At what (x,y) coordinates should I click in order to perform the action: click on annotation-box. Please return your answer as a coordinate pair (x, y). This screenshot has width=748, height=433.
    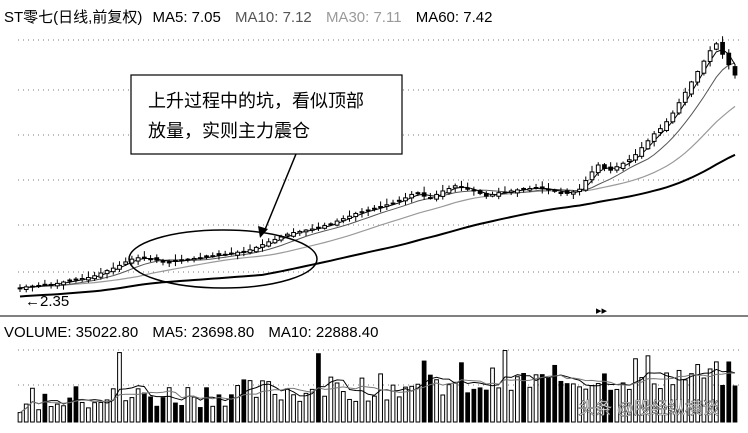
    Looking at the image, I should click on (266, 114).